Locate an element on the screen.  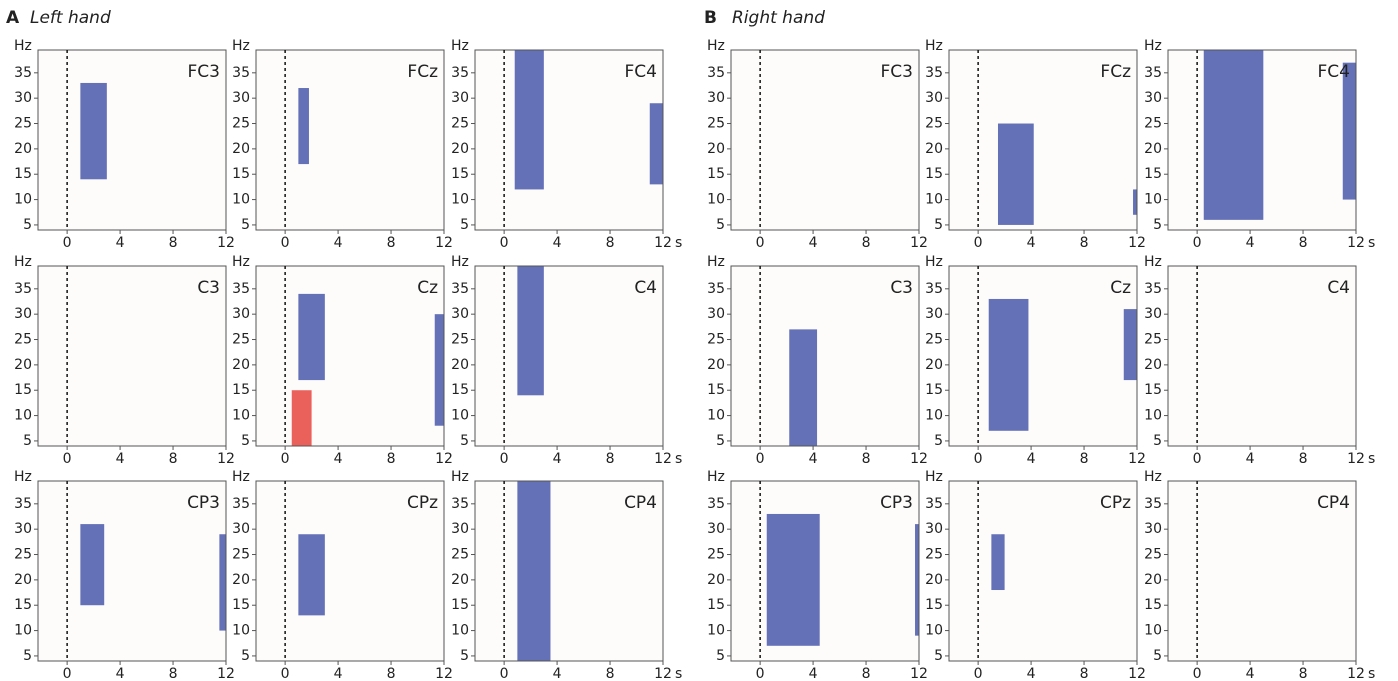
panel-title: Left hand is located at coordinates (70, 18).